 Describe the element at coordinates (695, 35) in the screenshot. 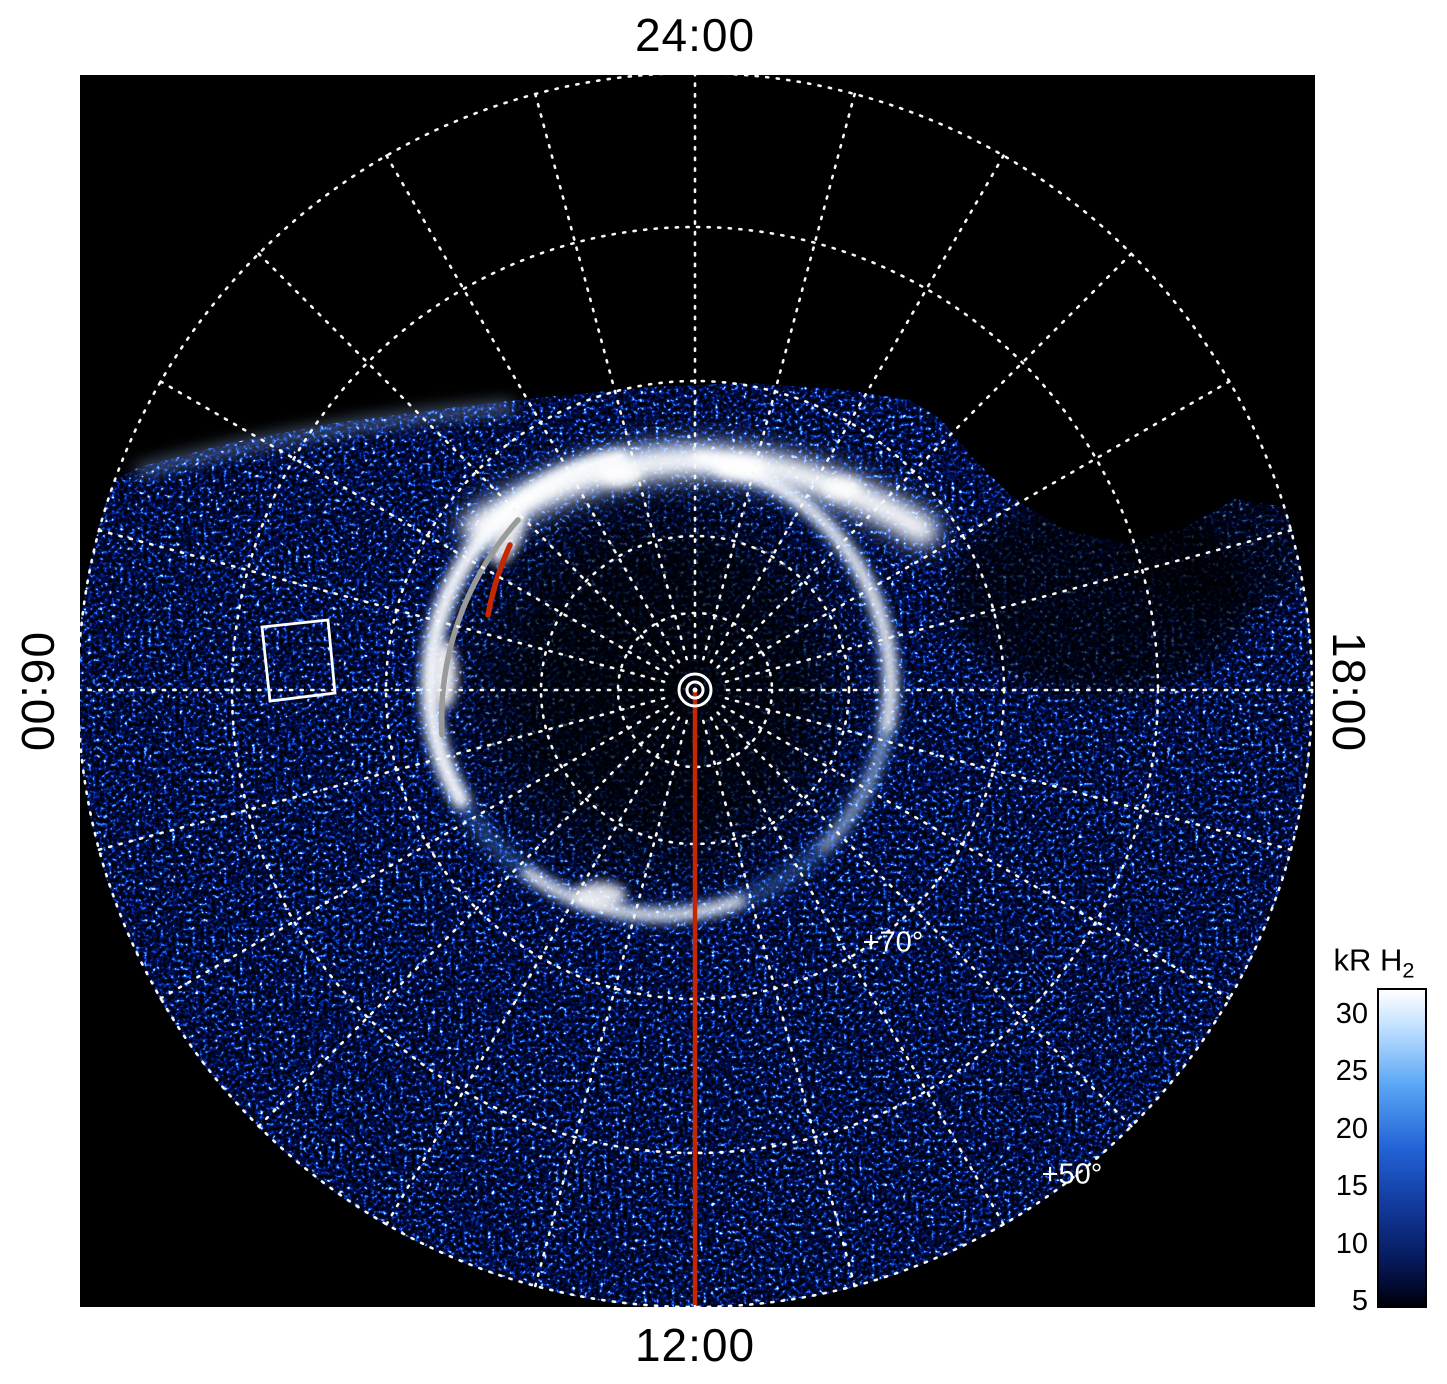

I see `clock-label-2400: 24:00` at that location.